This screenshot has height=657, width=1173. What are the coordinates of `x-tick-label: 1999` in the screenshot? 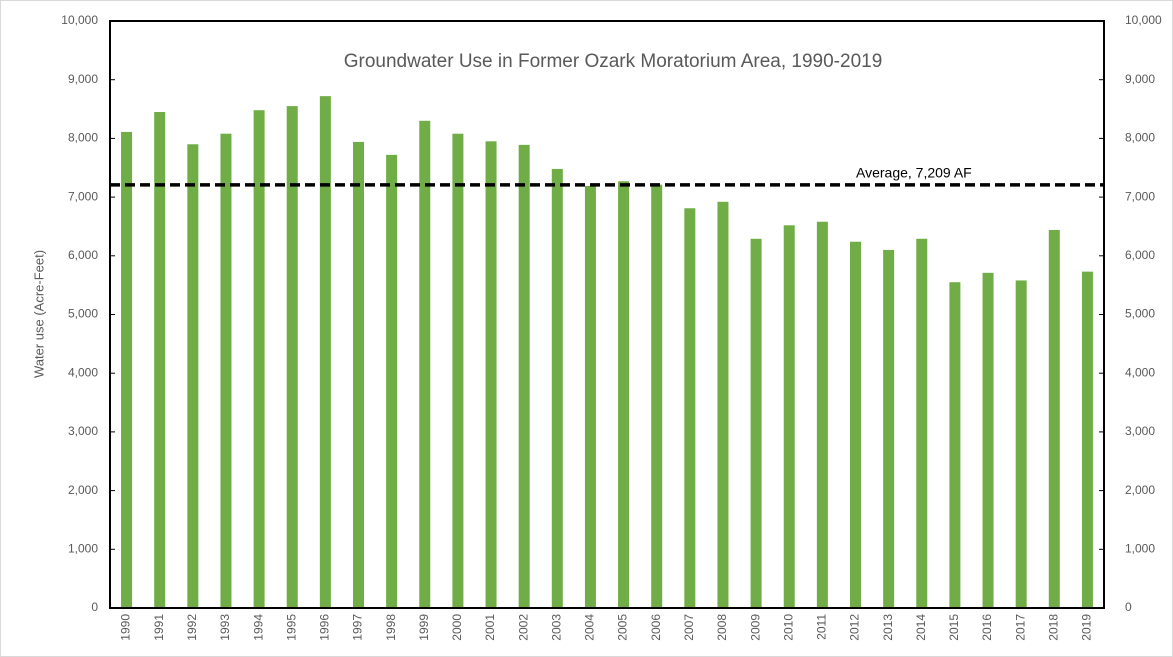 It's located at (424, 627).